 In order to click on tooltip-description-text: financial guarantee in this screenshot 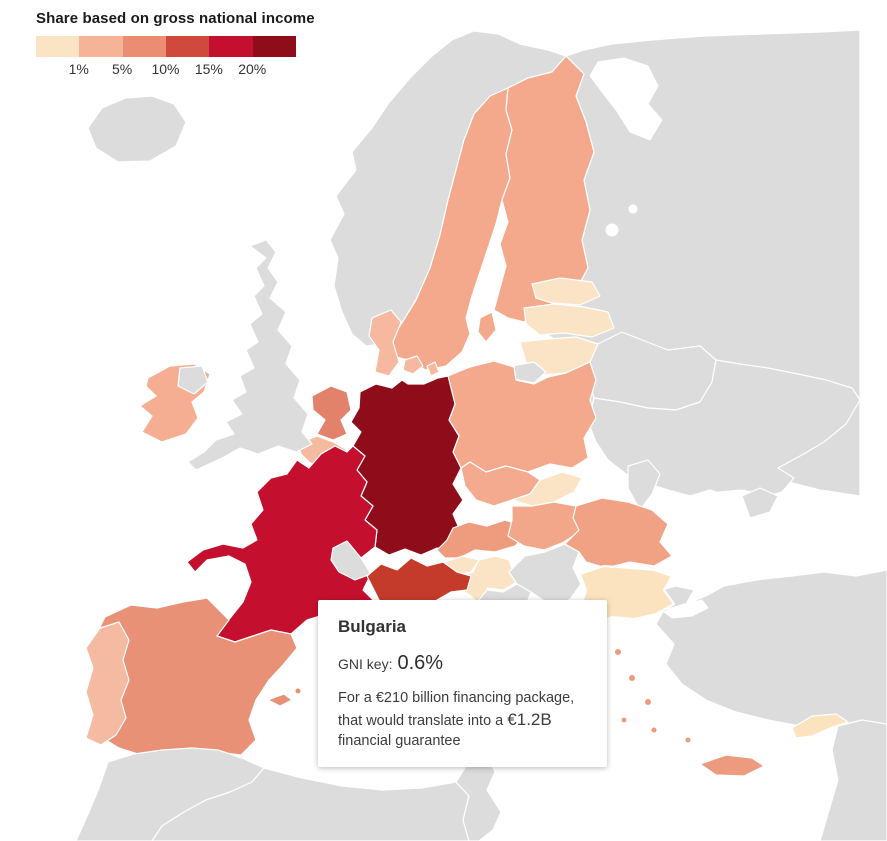, I will do `click(399, 741)`.